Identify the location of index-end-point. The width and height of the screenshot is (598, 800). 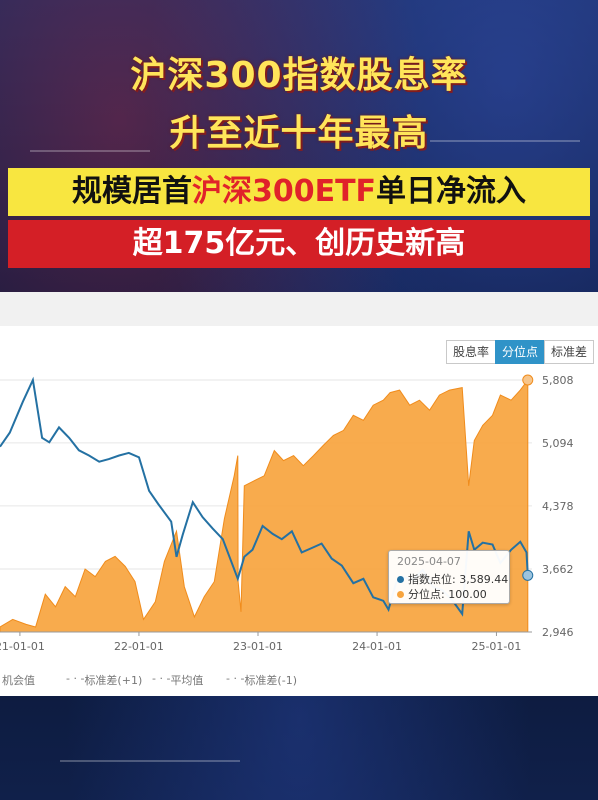
(528, 575).